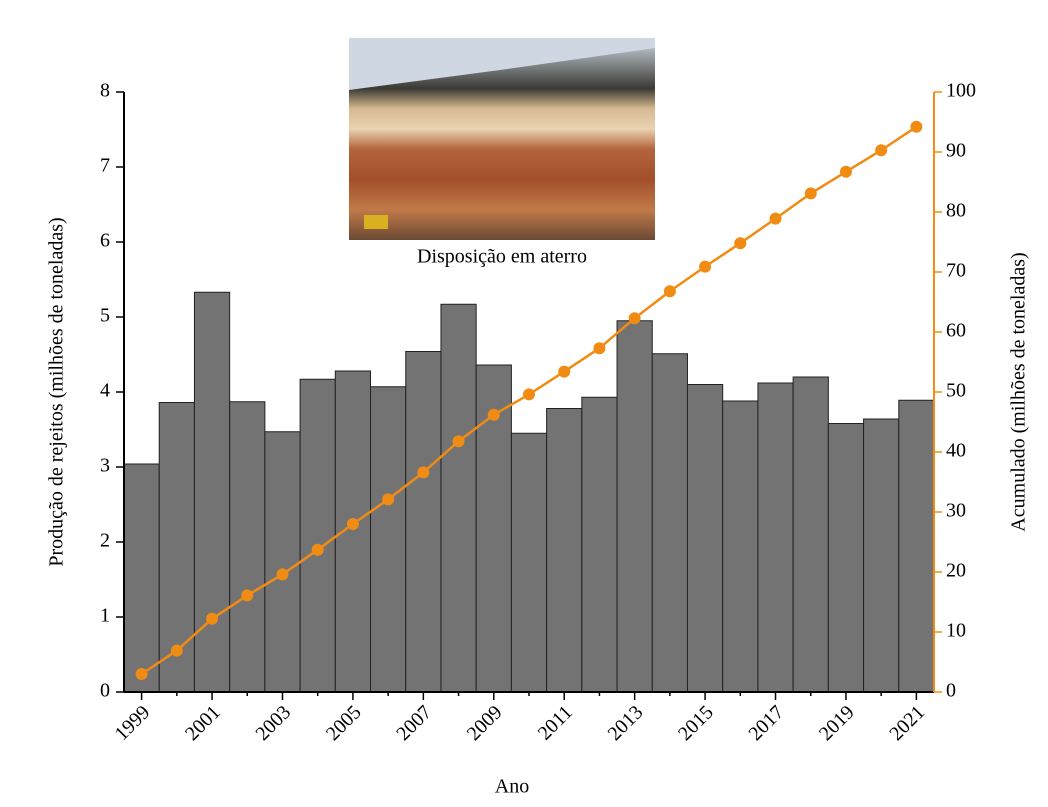  I want to click on y2-tick-label: 10, so click(956, 631).